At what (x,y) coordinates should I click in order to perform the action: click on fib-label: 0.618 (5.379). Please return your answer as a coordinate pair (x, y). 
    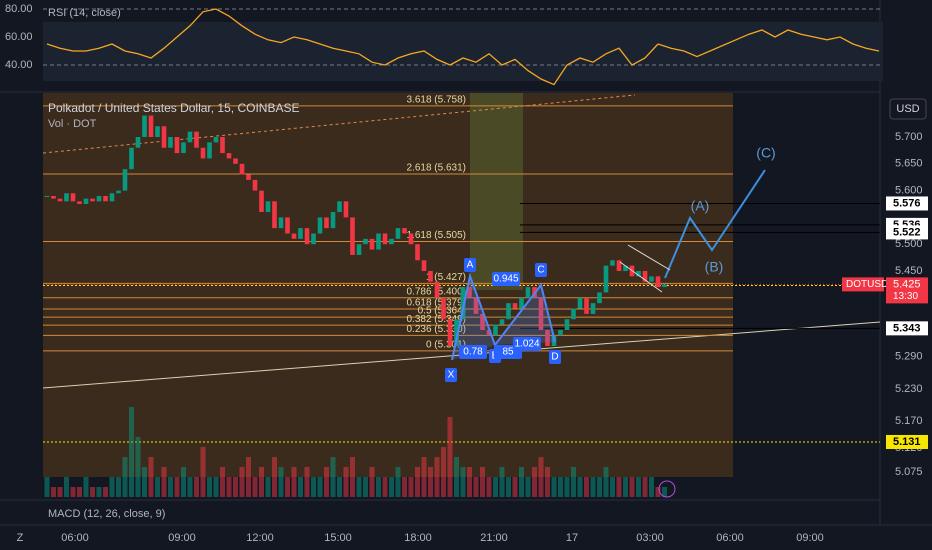
    Looking at the image, I should click on (437, 303).